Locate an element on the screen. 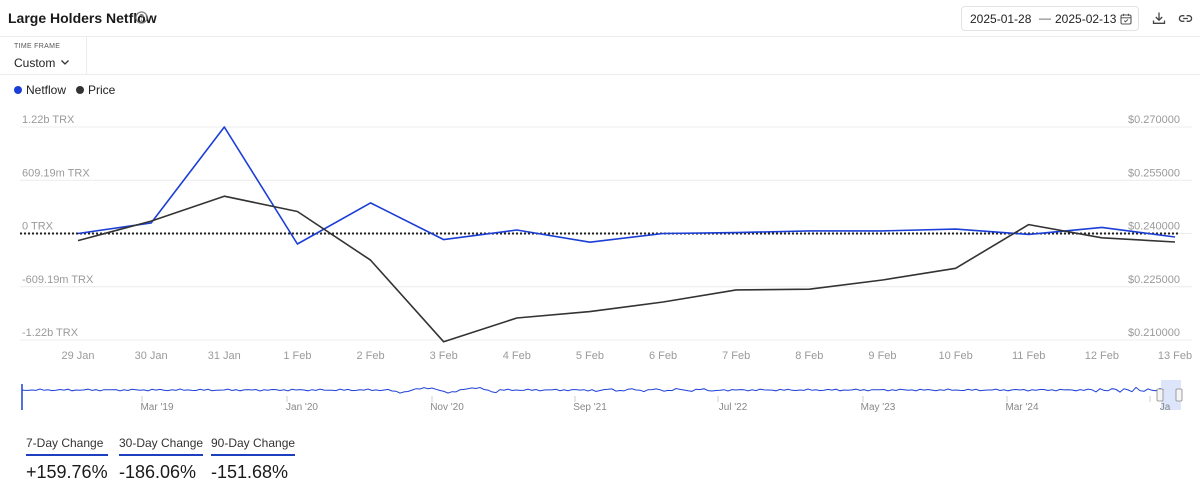 Image resolution: width=1200 pixels, height=489 pixels. y-left-tick-label: 609.19m TRX is located at coordinates (56, 173).